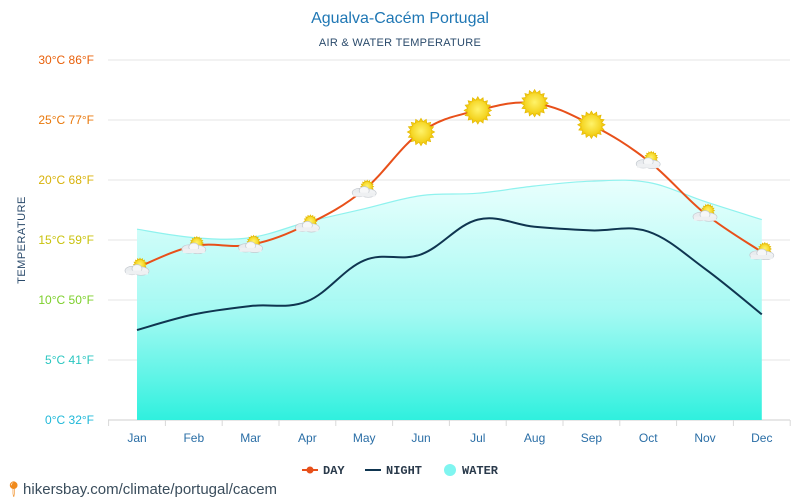 The width and height of the screenshot is (800, 500). I want to click on legend-item-day: DAY, so click(323, 471).